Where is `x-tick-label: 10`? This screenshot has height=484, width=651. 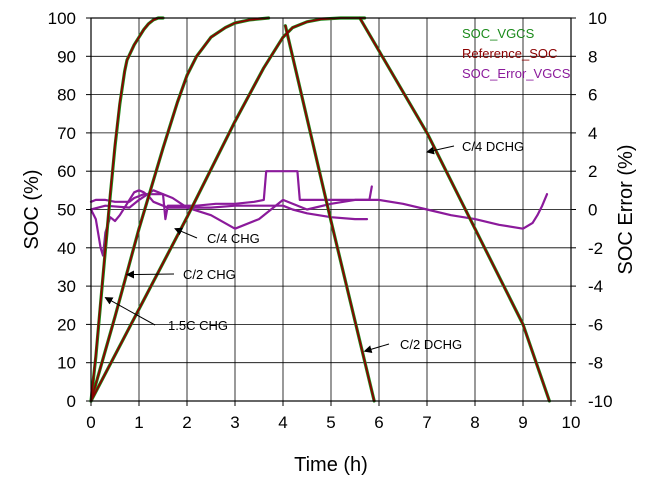
x-tick-label: 10 is located at coordinates (571, 422).